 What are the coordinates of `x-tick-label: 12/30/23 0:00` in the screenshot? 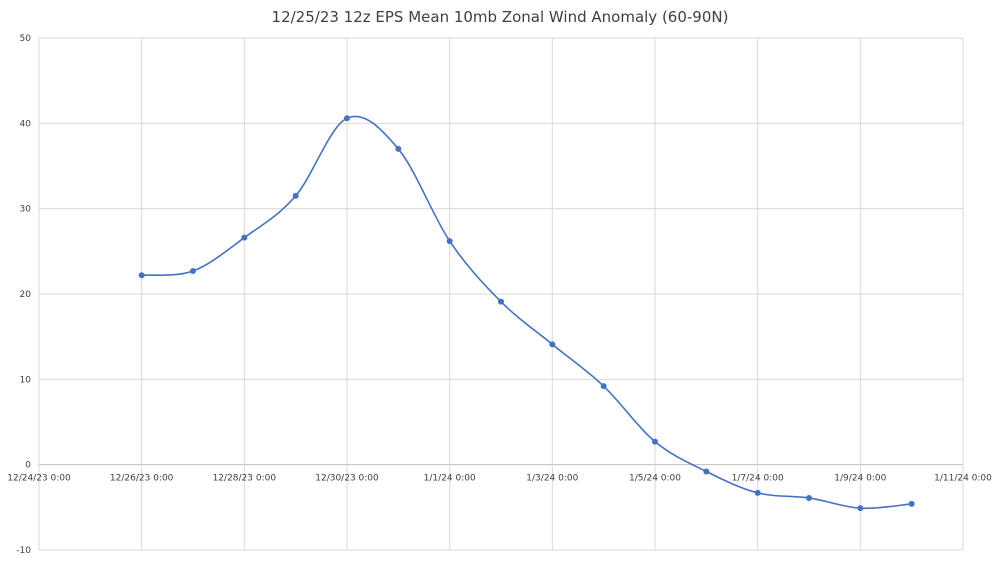 It's located at (347, 479).